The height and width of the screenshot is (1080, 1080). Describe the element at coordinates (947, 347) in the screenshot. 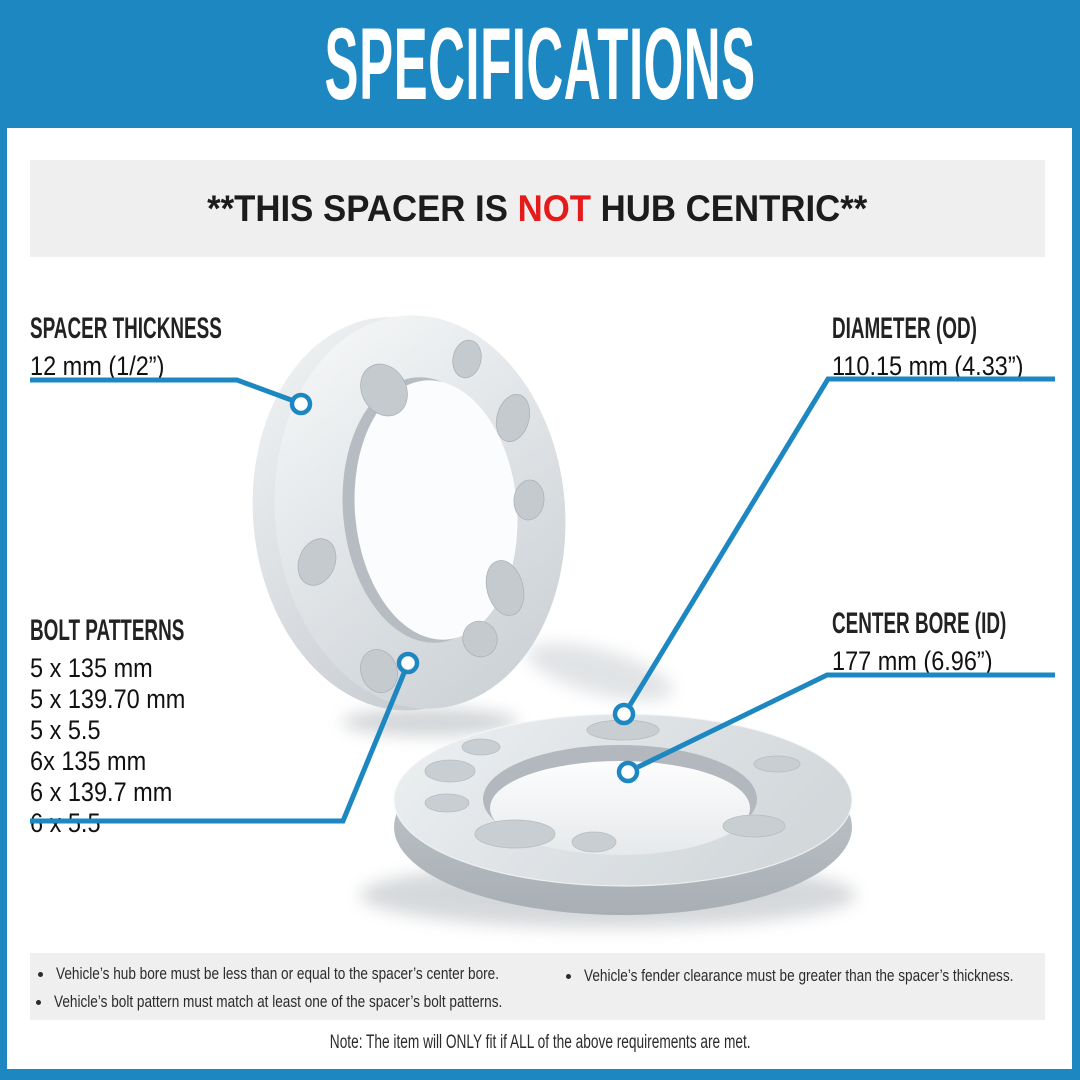

I see `spec-diameter-od: DIAMETER (OD) 110.15 mm (4.33”)` at that location.